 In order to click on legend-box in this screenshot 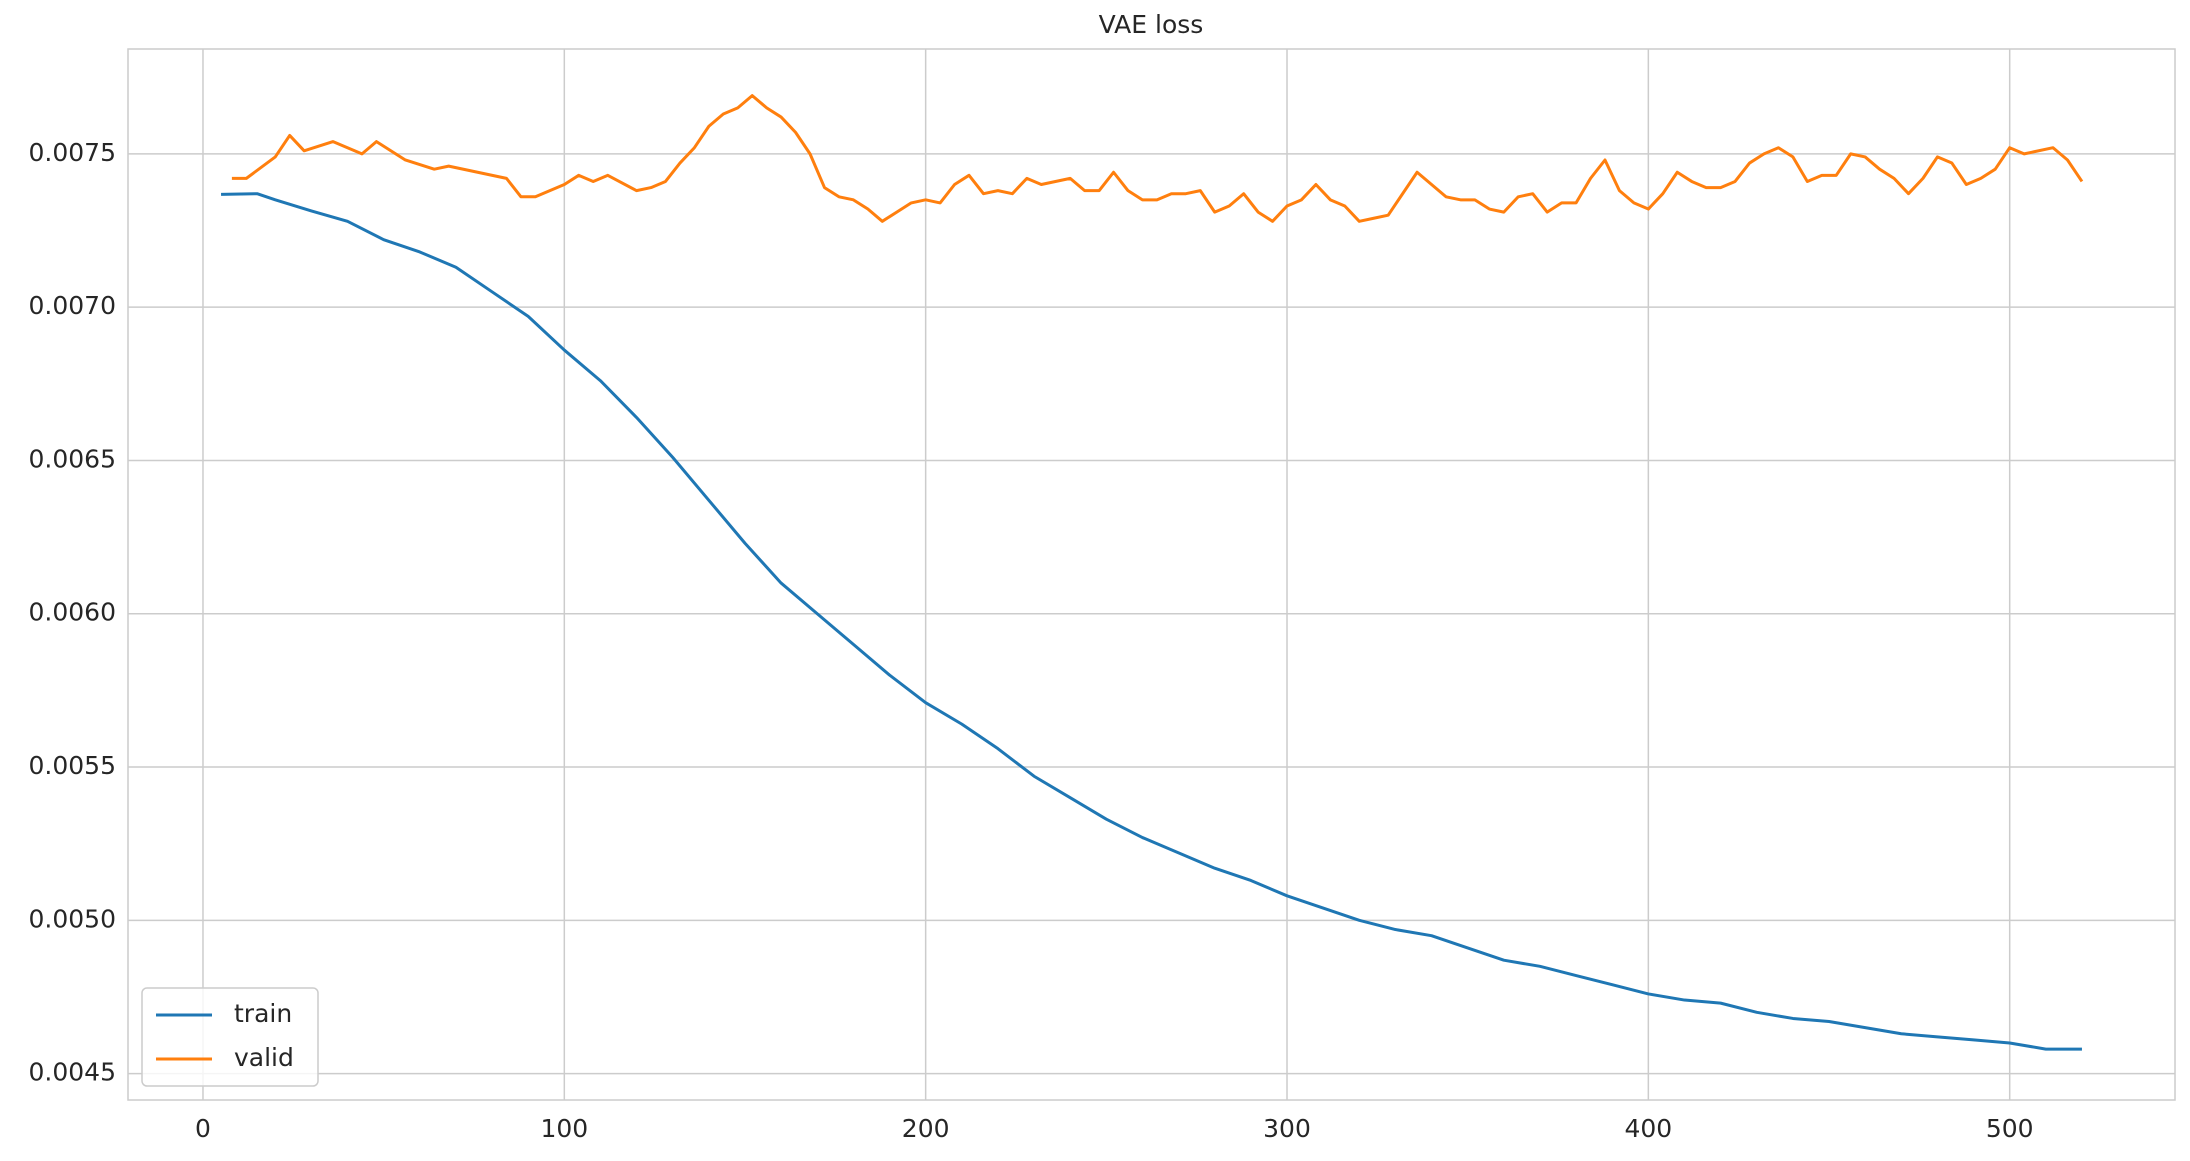, I will do `click(230, 1037)`.